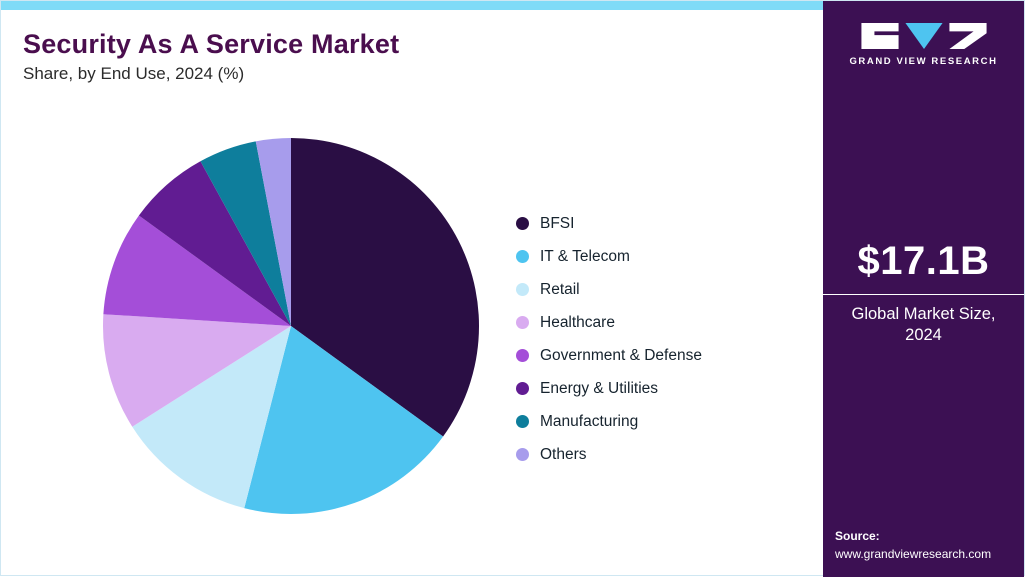 Image resolution: width=1025 pixels, height=577 pixels. I want to click on logo-v-icon, so click(923, 36).